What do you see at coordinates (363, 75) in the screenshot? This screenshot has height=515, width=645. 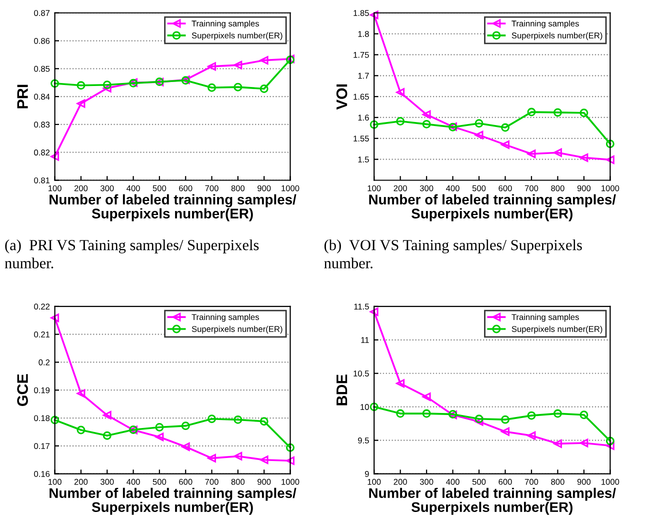 I see `y-tick-label: 1.7` at bounding box center [363, 75].